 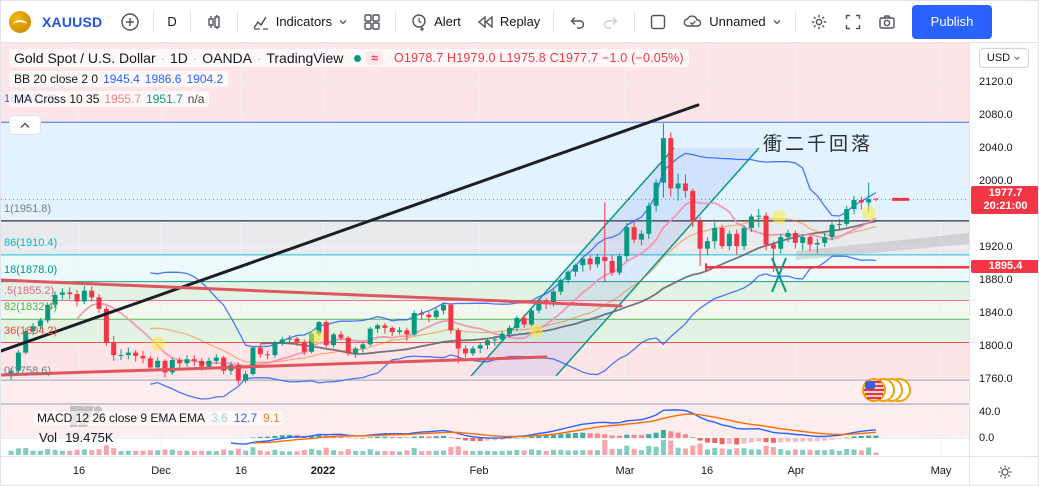 What do you see at coordinates (260, 23) in the screenshot?
I see `indicators-icon` at bounding box center [260, 23].